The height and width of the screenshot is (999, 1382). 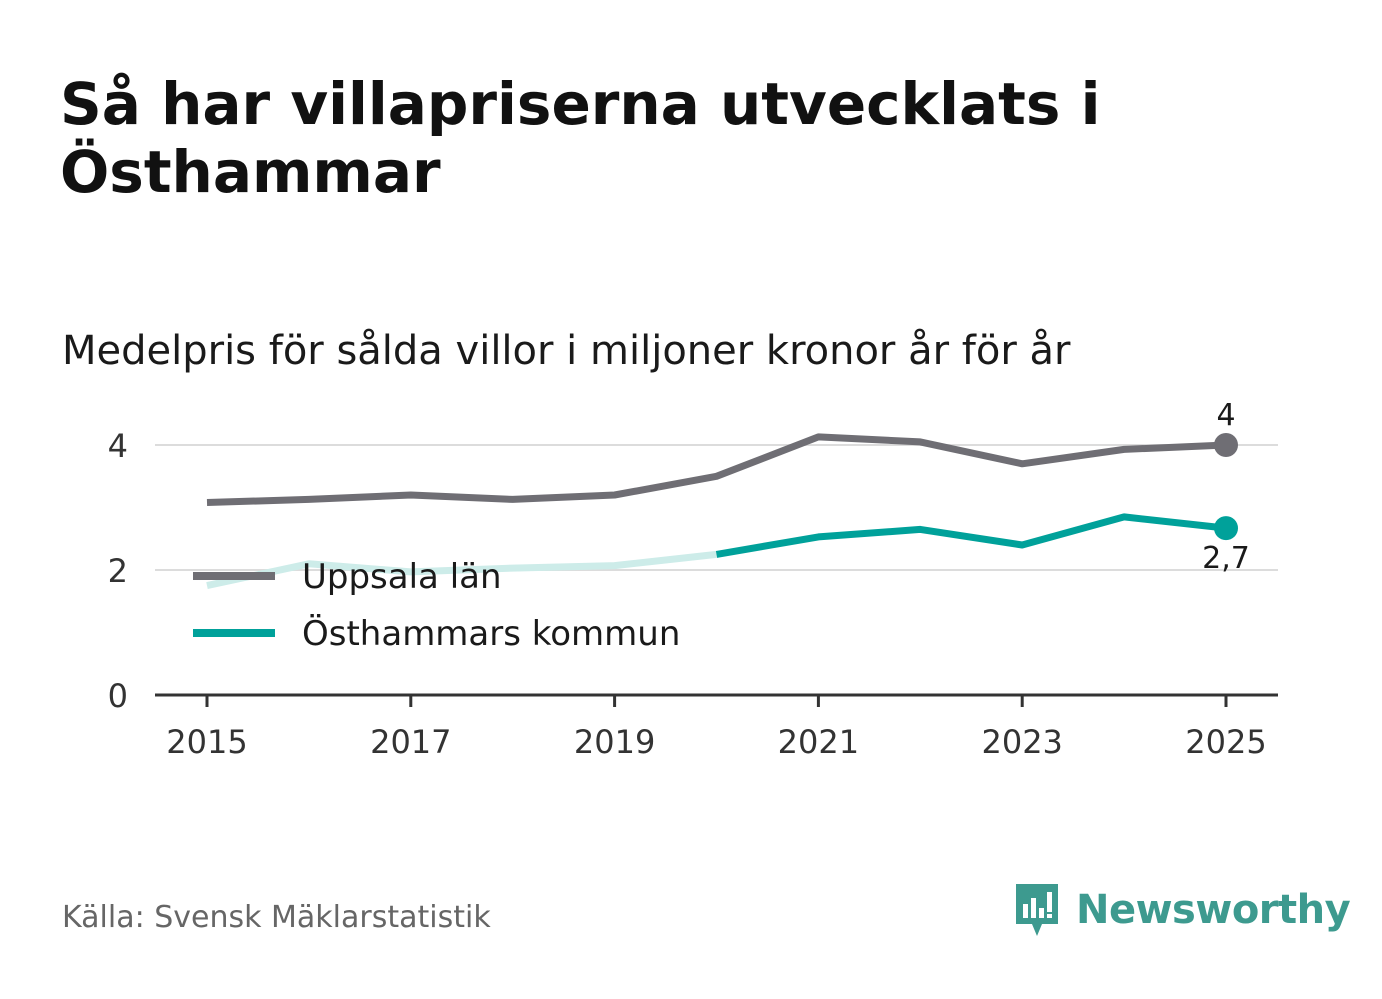 What do you see at coordinates (118, 696) in the screenshot?
I see `y-tick-label-0: 0` at bounding box center [118, 696].